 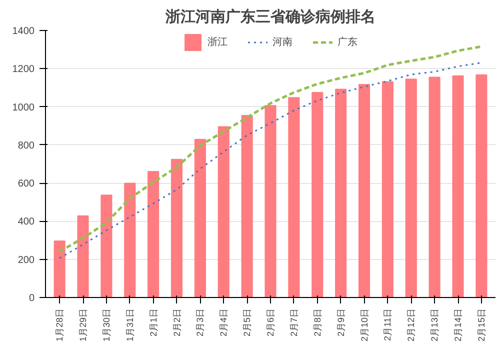 I want to click on x-tick-label: 2月11日, so click(x=387, y=324).